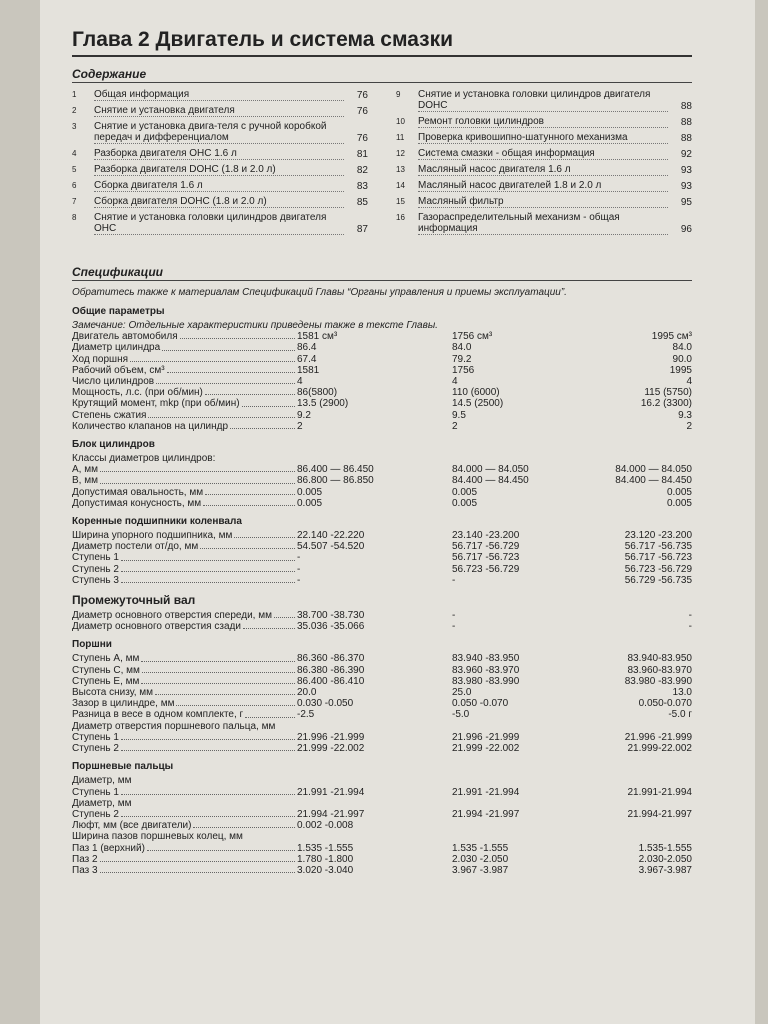 The width and height of the screenshot is (768, 1024). I want to click on toc-page: 83, so click(362, 186).